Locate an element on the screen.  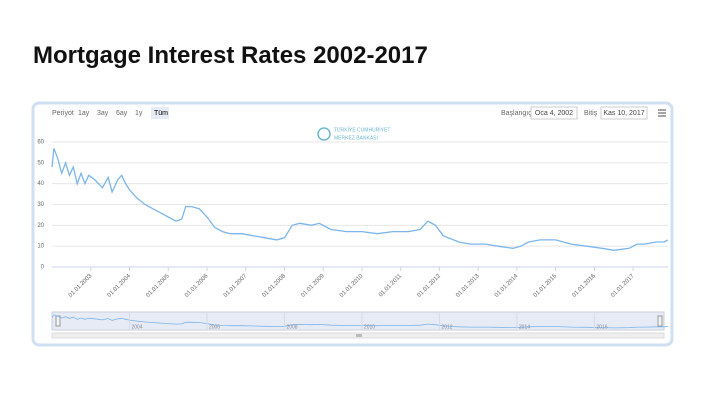
range-label: Periyot is located at coordinates (63, 113).